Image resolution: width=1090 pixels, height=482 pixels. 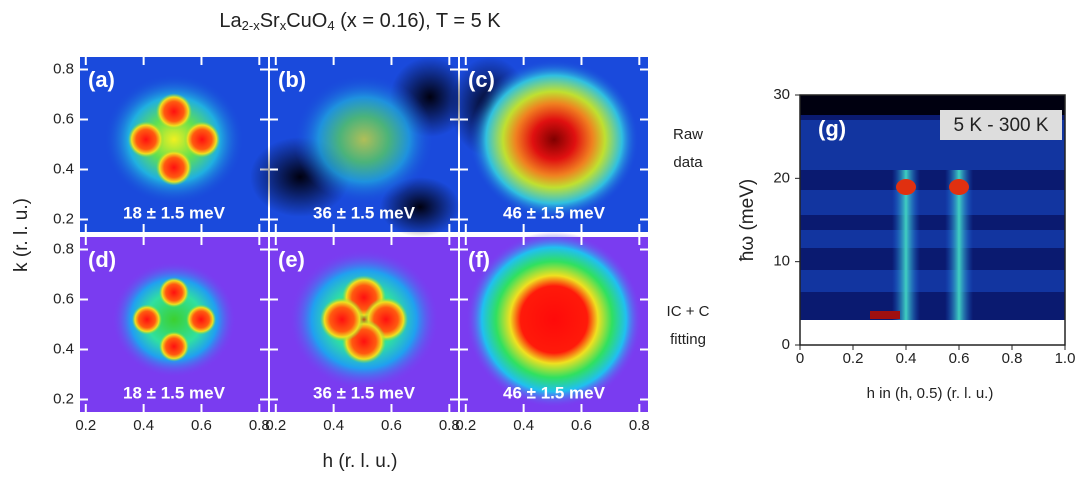 What do you see at coordinates (688, 339) in the screenshot?
I see `row-label: fitting` at bounding box center [688, 339].